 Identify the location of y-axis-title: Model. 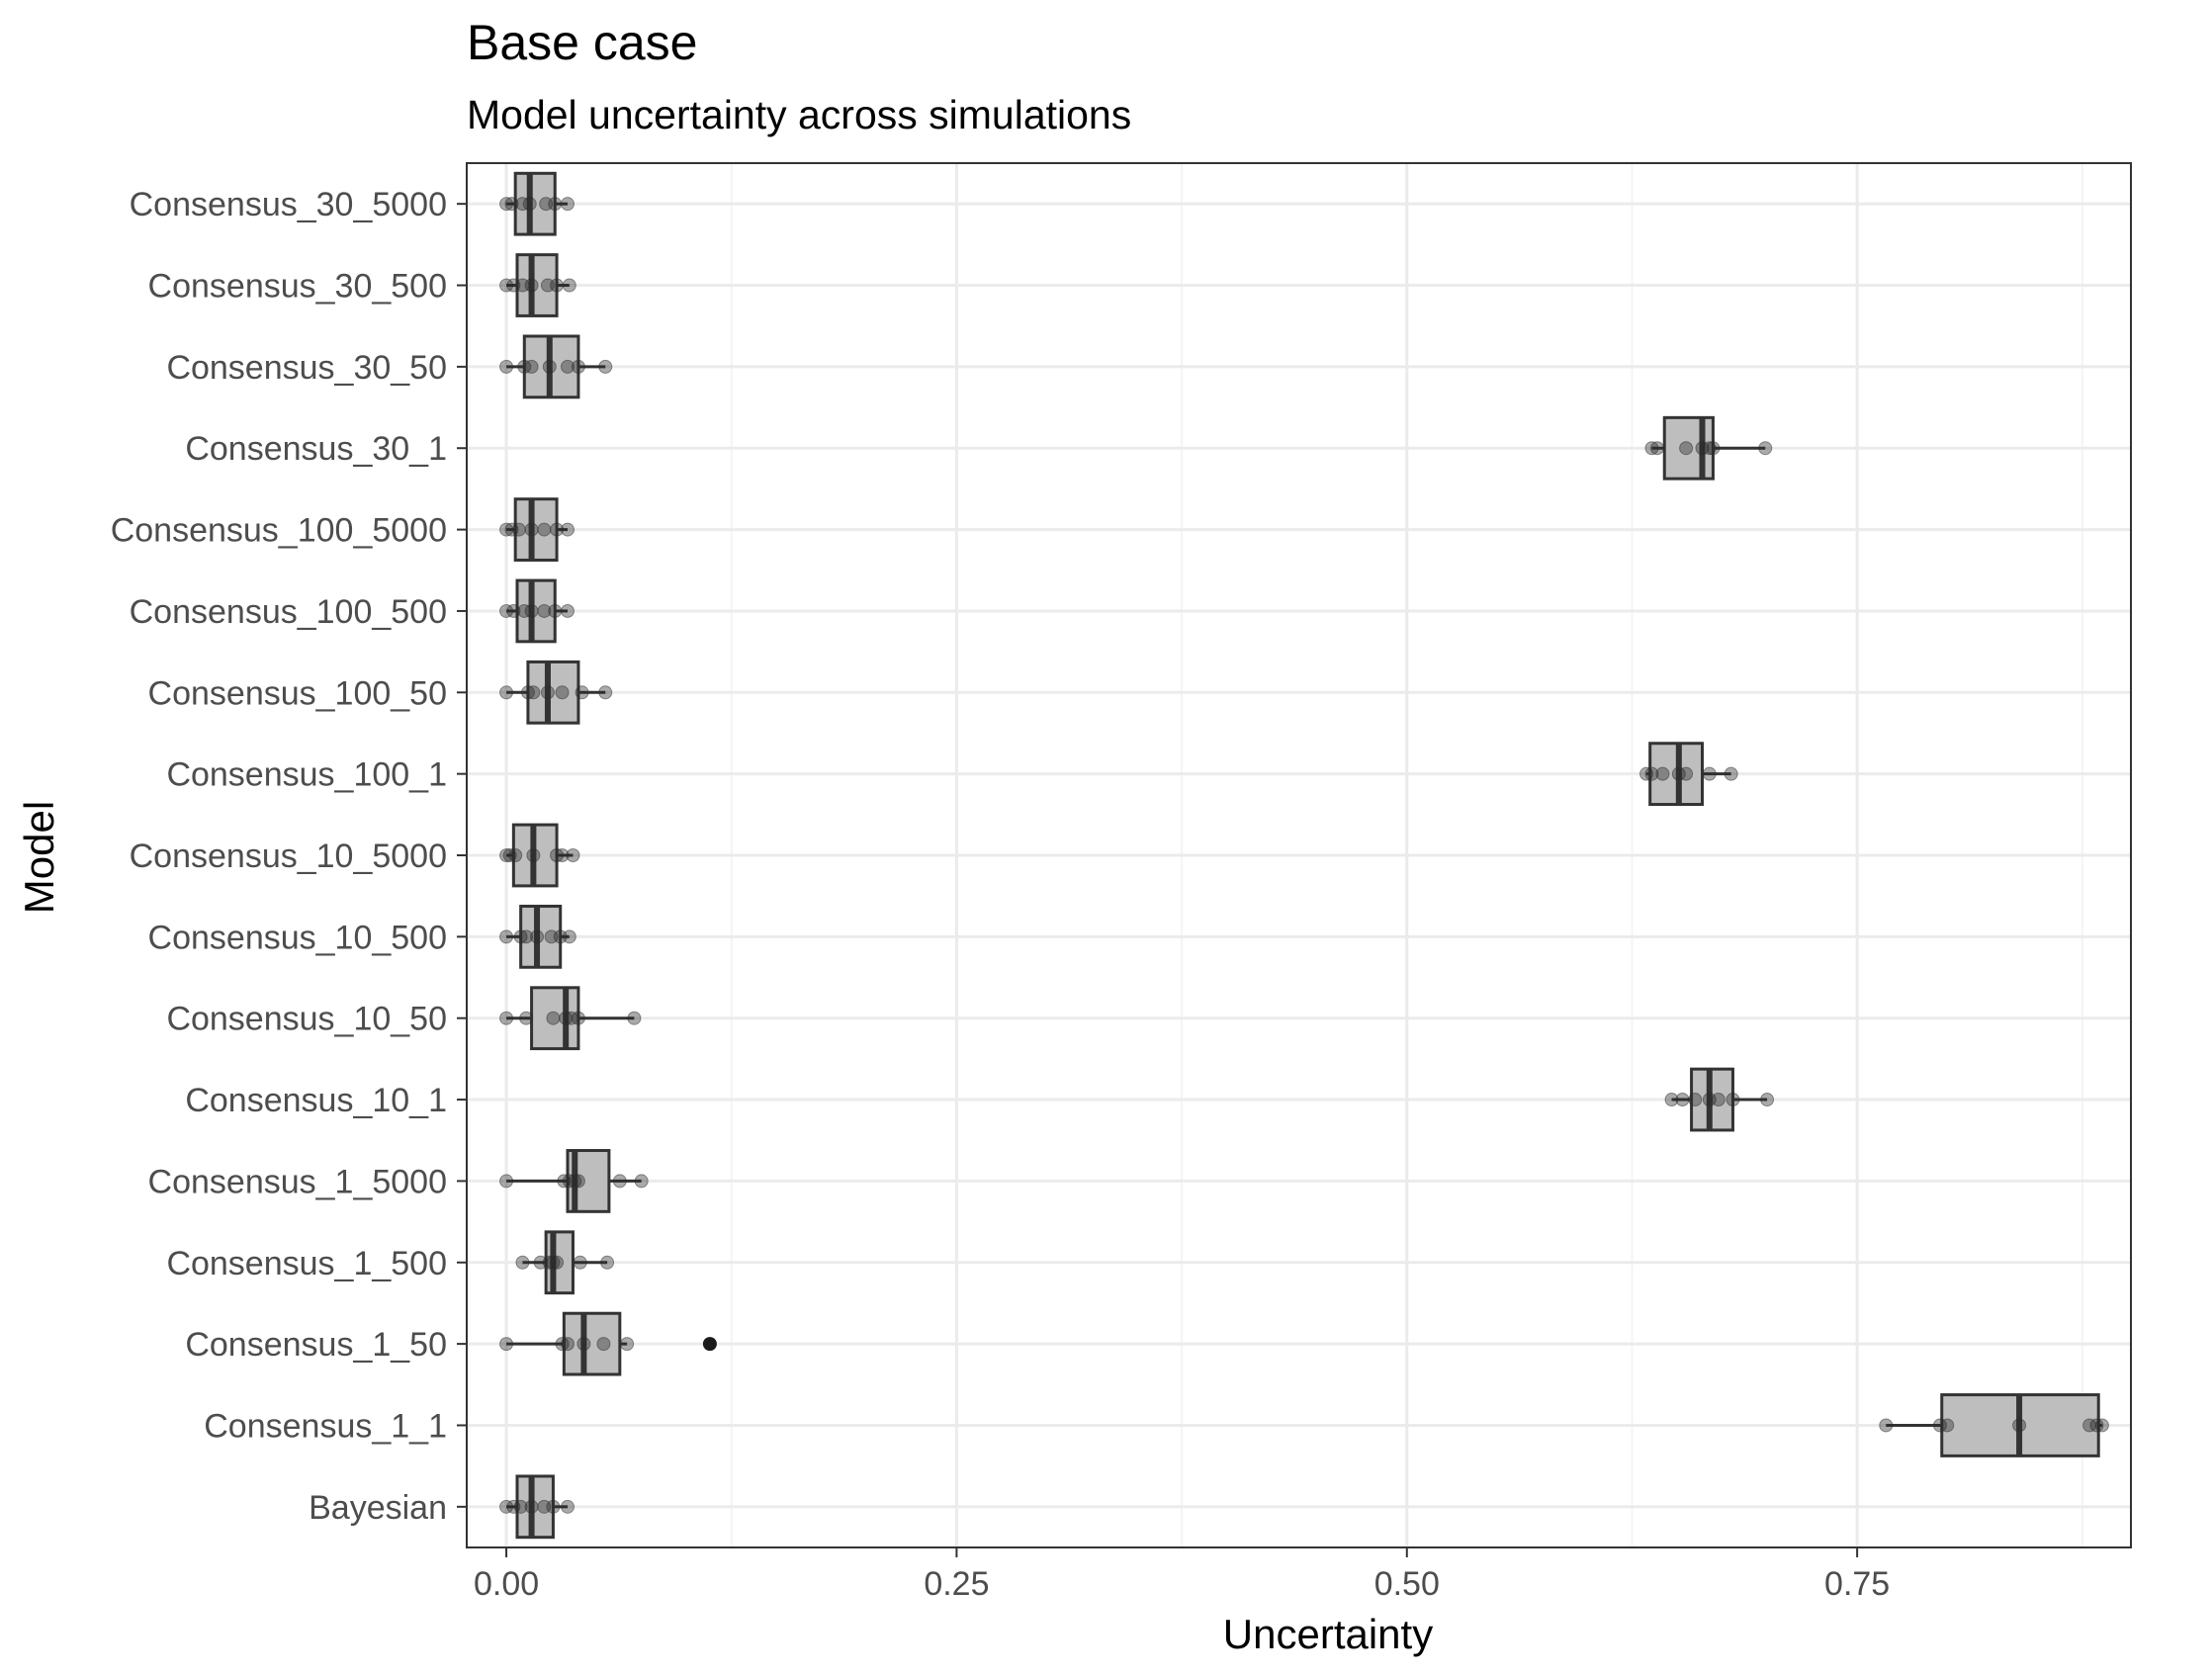
(39, 857).